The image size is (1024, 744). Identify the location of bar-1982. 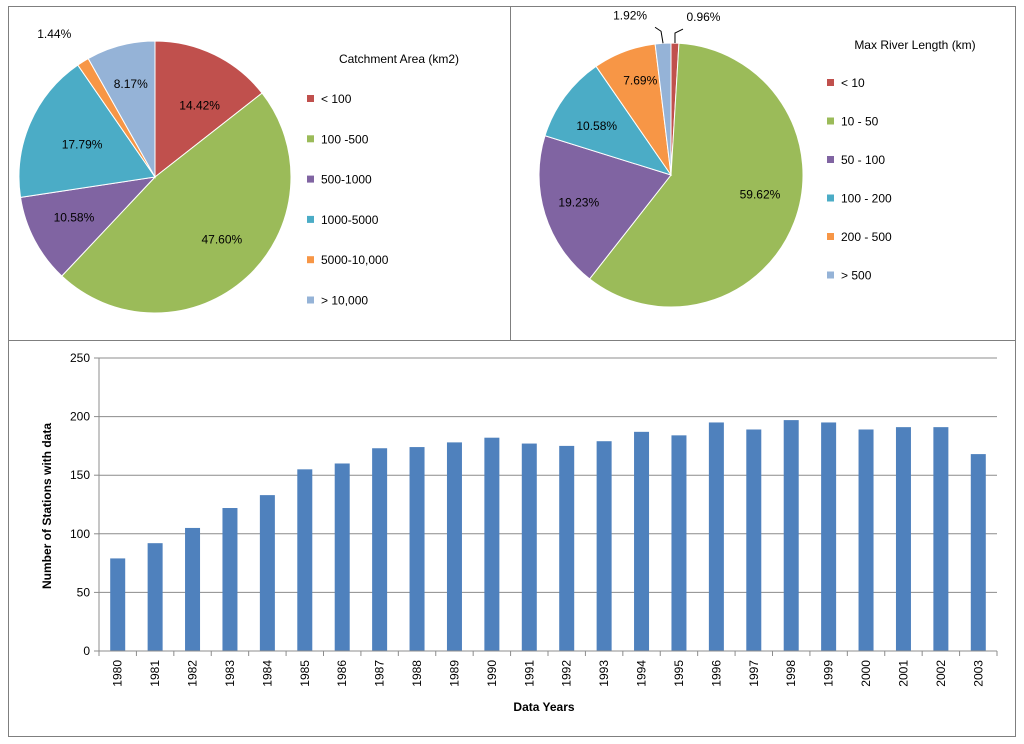
(193, 589).